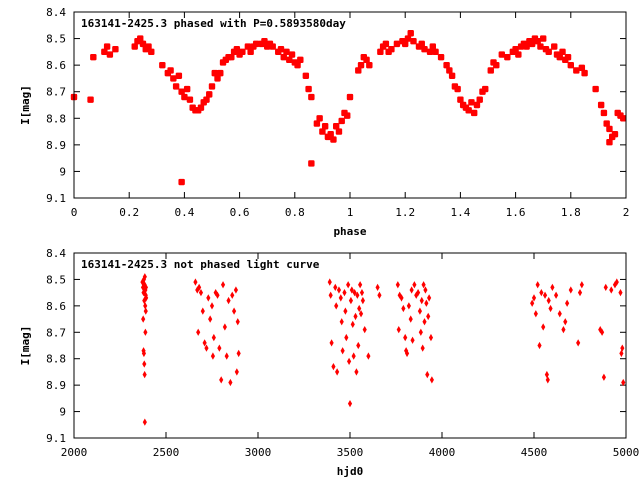  Describe the element at coordinates (213, 23) in the screenshot. I see `chart-title: 163141-2425.3 phased with P=0.5893580day` at that location.